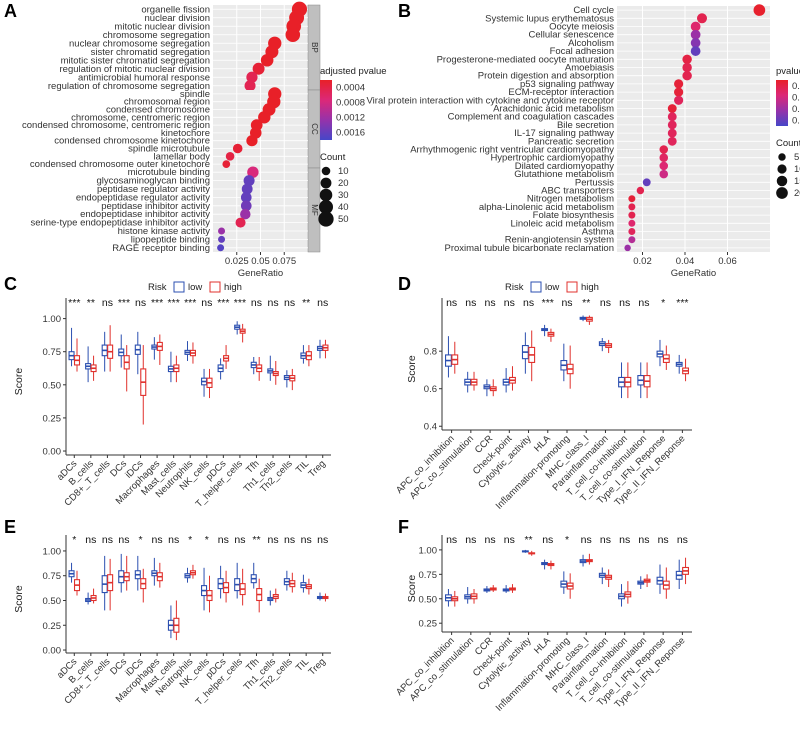 This screenshot has height=752, width=800. I want to click on x-tick-label: Treg, so click(316, 468).